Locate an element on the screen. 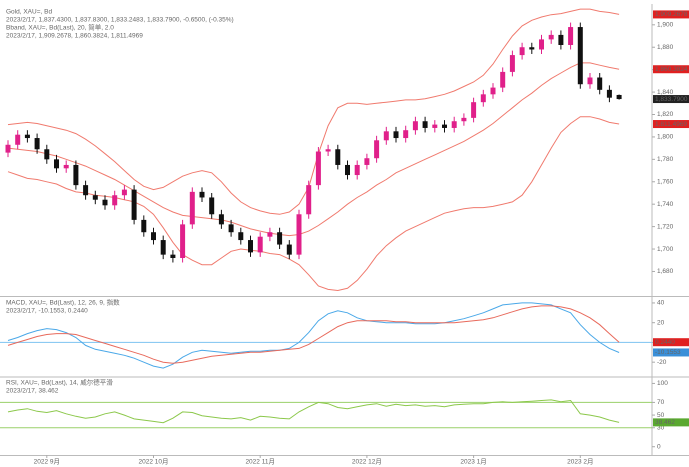 The width and height of the screenshot is (689, 467). panel-title: Gold, XAU=, Bd is located at coordinates (29, 12).